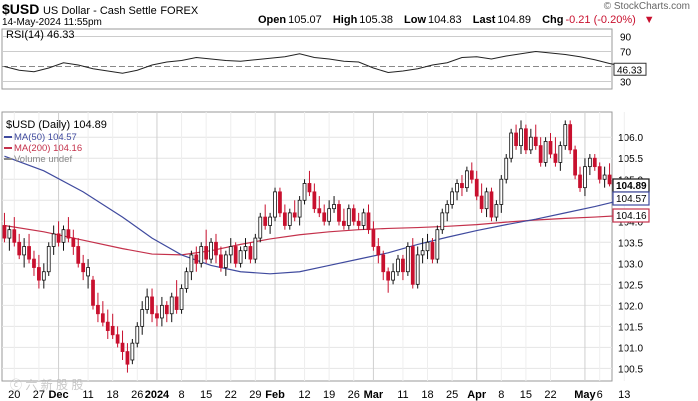  What do you see at coordinates (526, 395) in the screenshot?
I see `x-tick-label: 15` at bounding box center [526, 395].